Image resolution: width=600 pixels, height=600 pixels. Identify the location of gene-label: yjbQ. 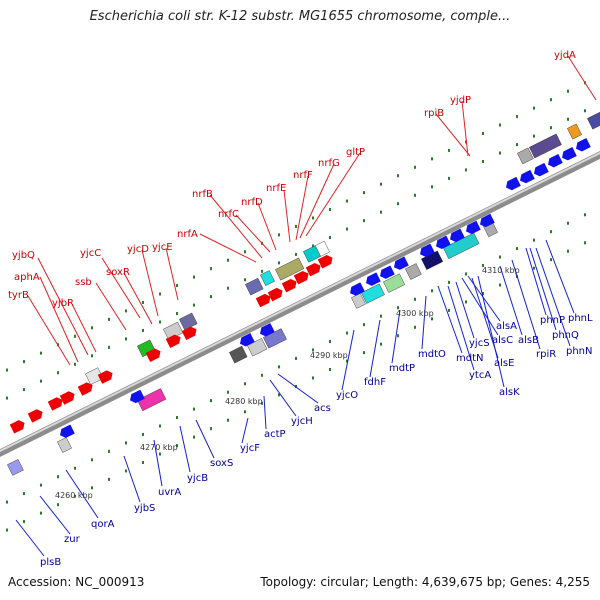
(23, 255).